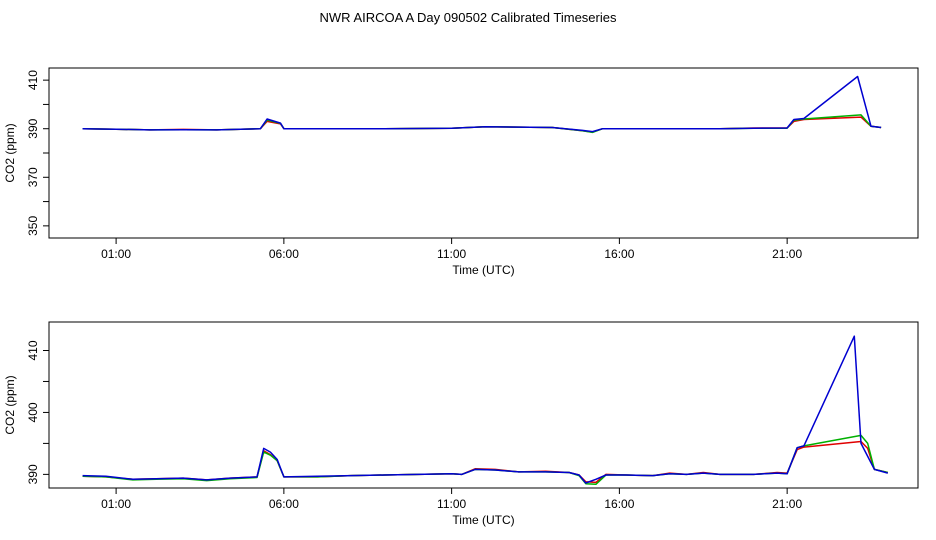 Image resolution: width=936 pixels, height=540 pixels. I want to click on y-tick-label: 400, so click(33, 412).